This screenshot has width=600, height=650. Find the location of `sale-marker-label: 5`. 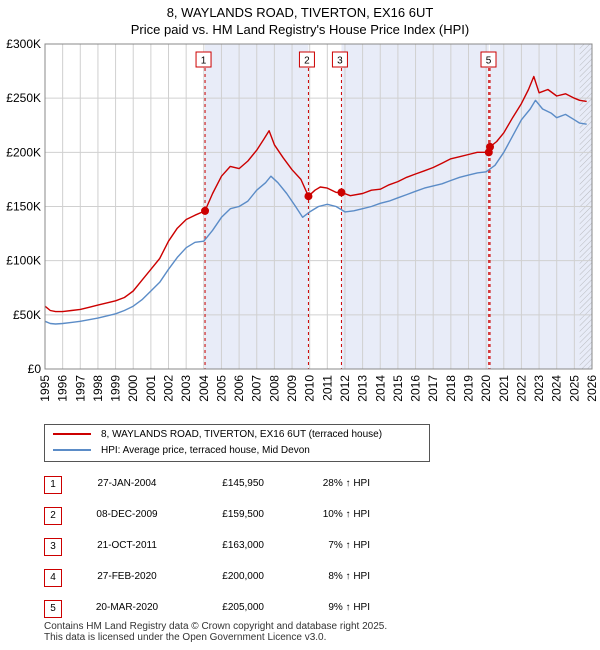

sale-marker-label: 5 is located at coordinates (489, 61).